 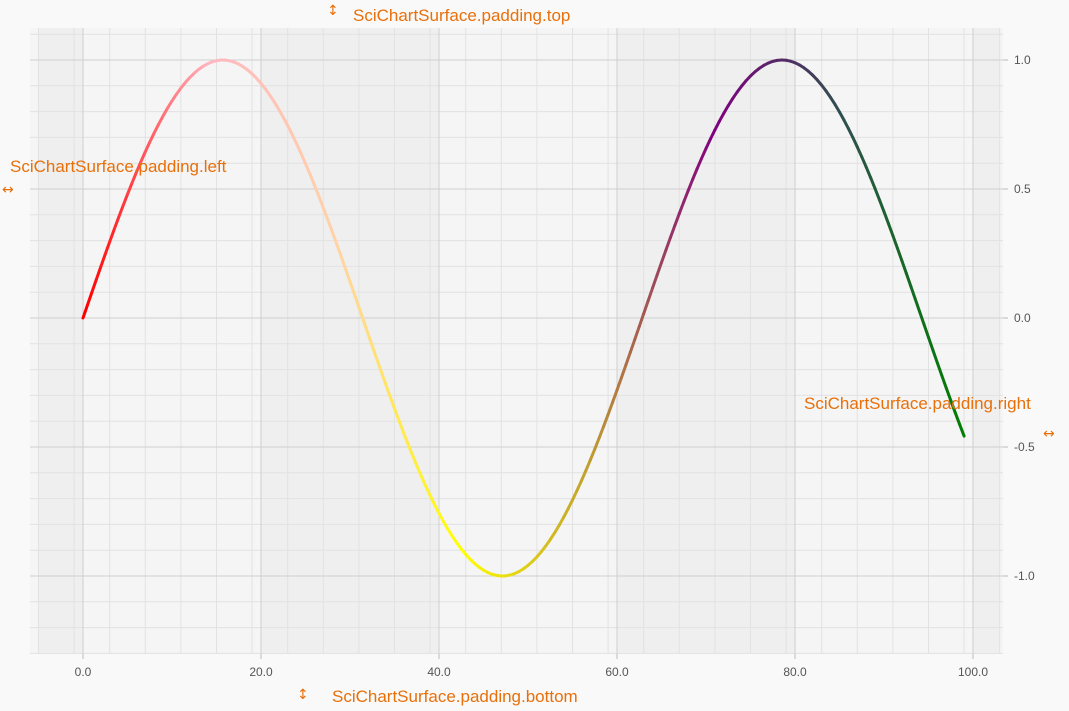 What do you see at coordinates (973, 672) in the screenshot?
I see `x-tick-label: 100.0` at bounding box center [973, 672].